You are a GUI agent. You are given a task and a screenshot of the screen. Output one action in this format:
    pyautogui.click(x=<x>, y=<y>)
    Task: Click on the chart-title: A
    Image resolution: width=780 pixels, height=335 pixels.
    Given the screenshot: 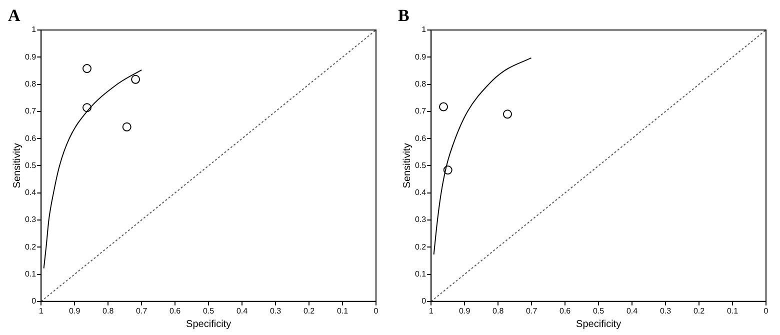 What is the action you would take?
    pyautogui.click(x=14, y=16)
    